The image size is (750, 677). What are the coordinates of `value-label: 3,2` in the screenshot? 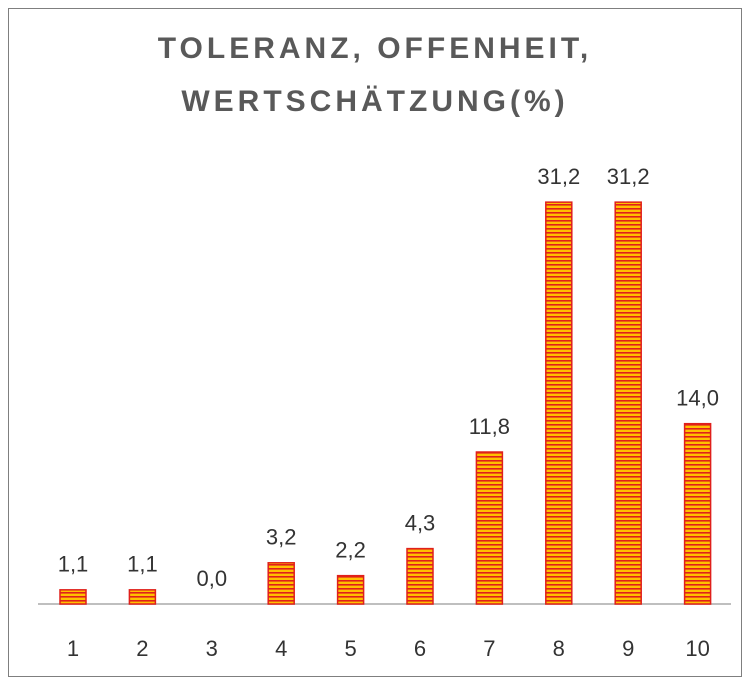 It's located at (281, 537).